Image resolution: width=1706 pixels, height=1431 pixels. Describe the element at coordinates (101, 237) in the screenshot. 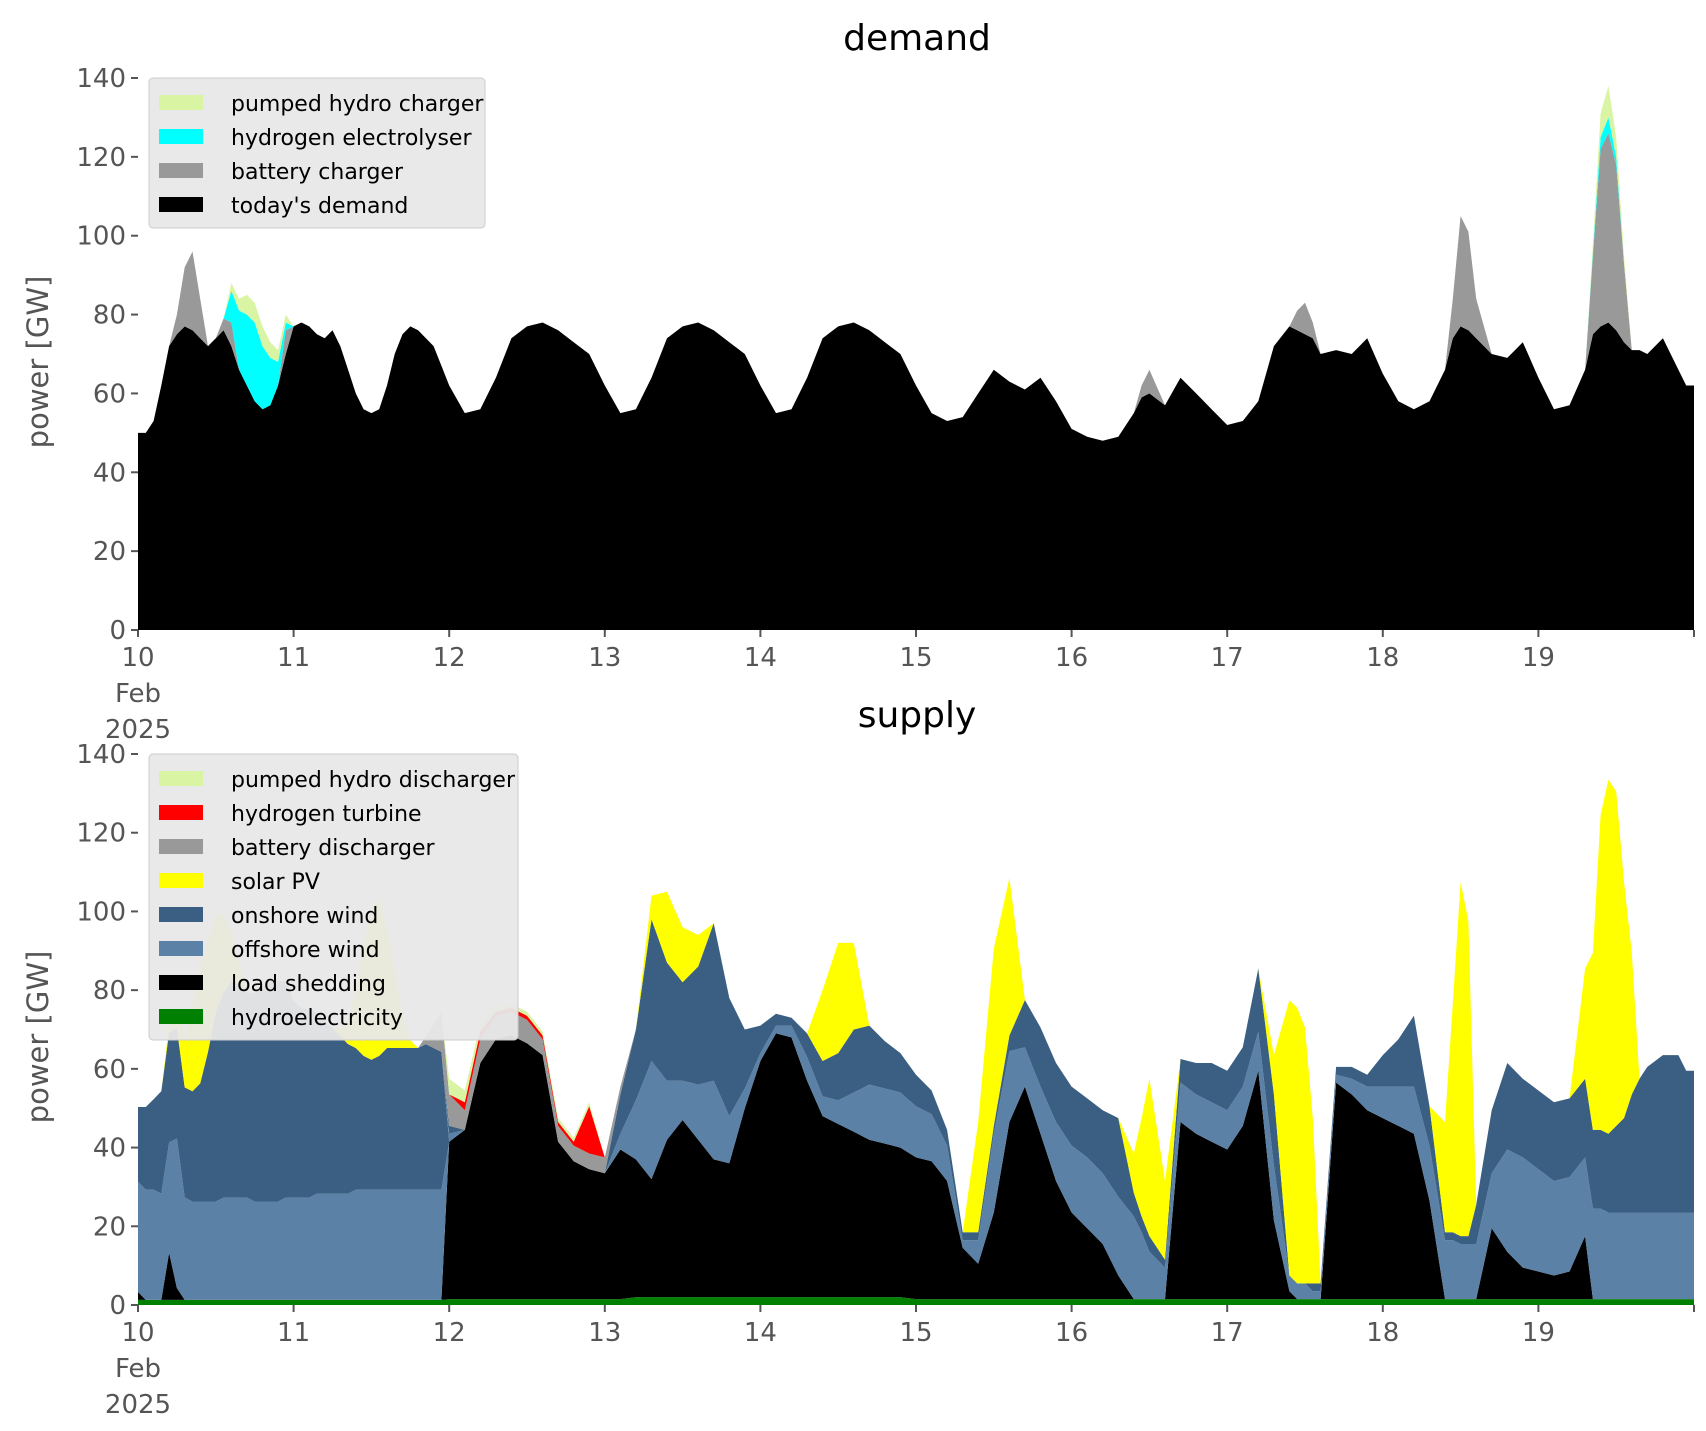

I see `demand-y-tick-label: 100` at that location.